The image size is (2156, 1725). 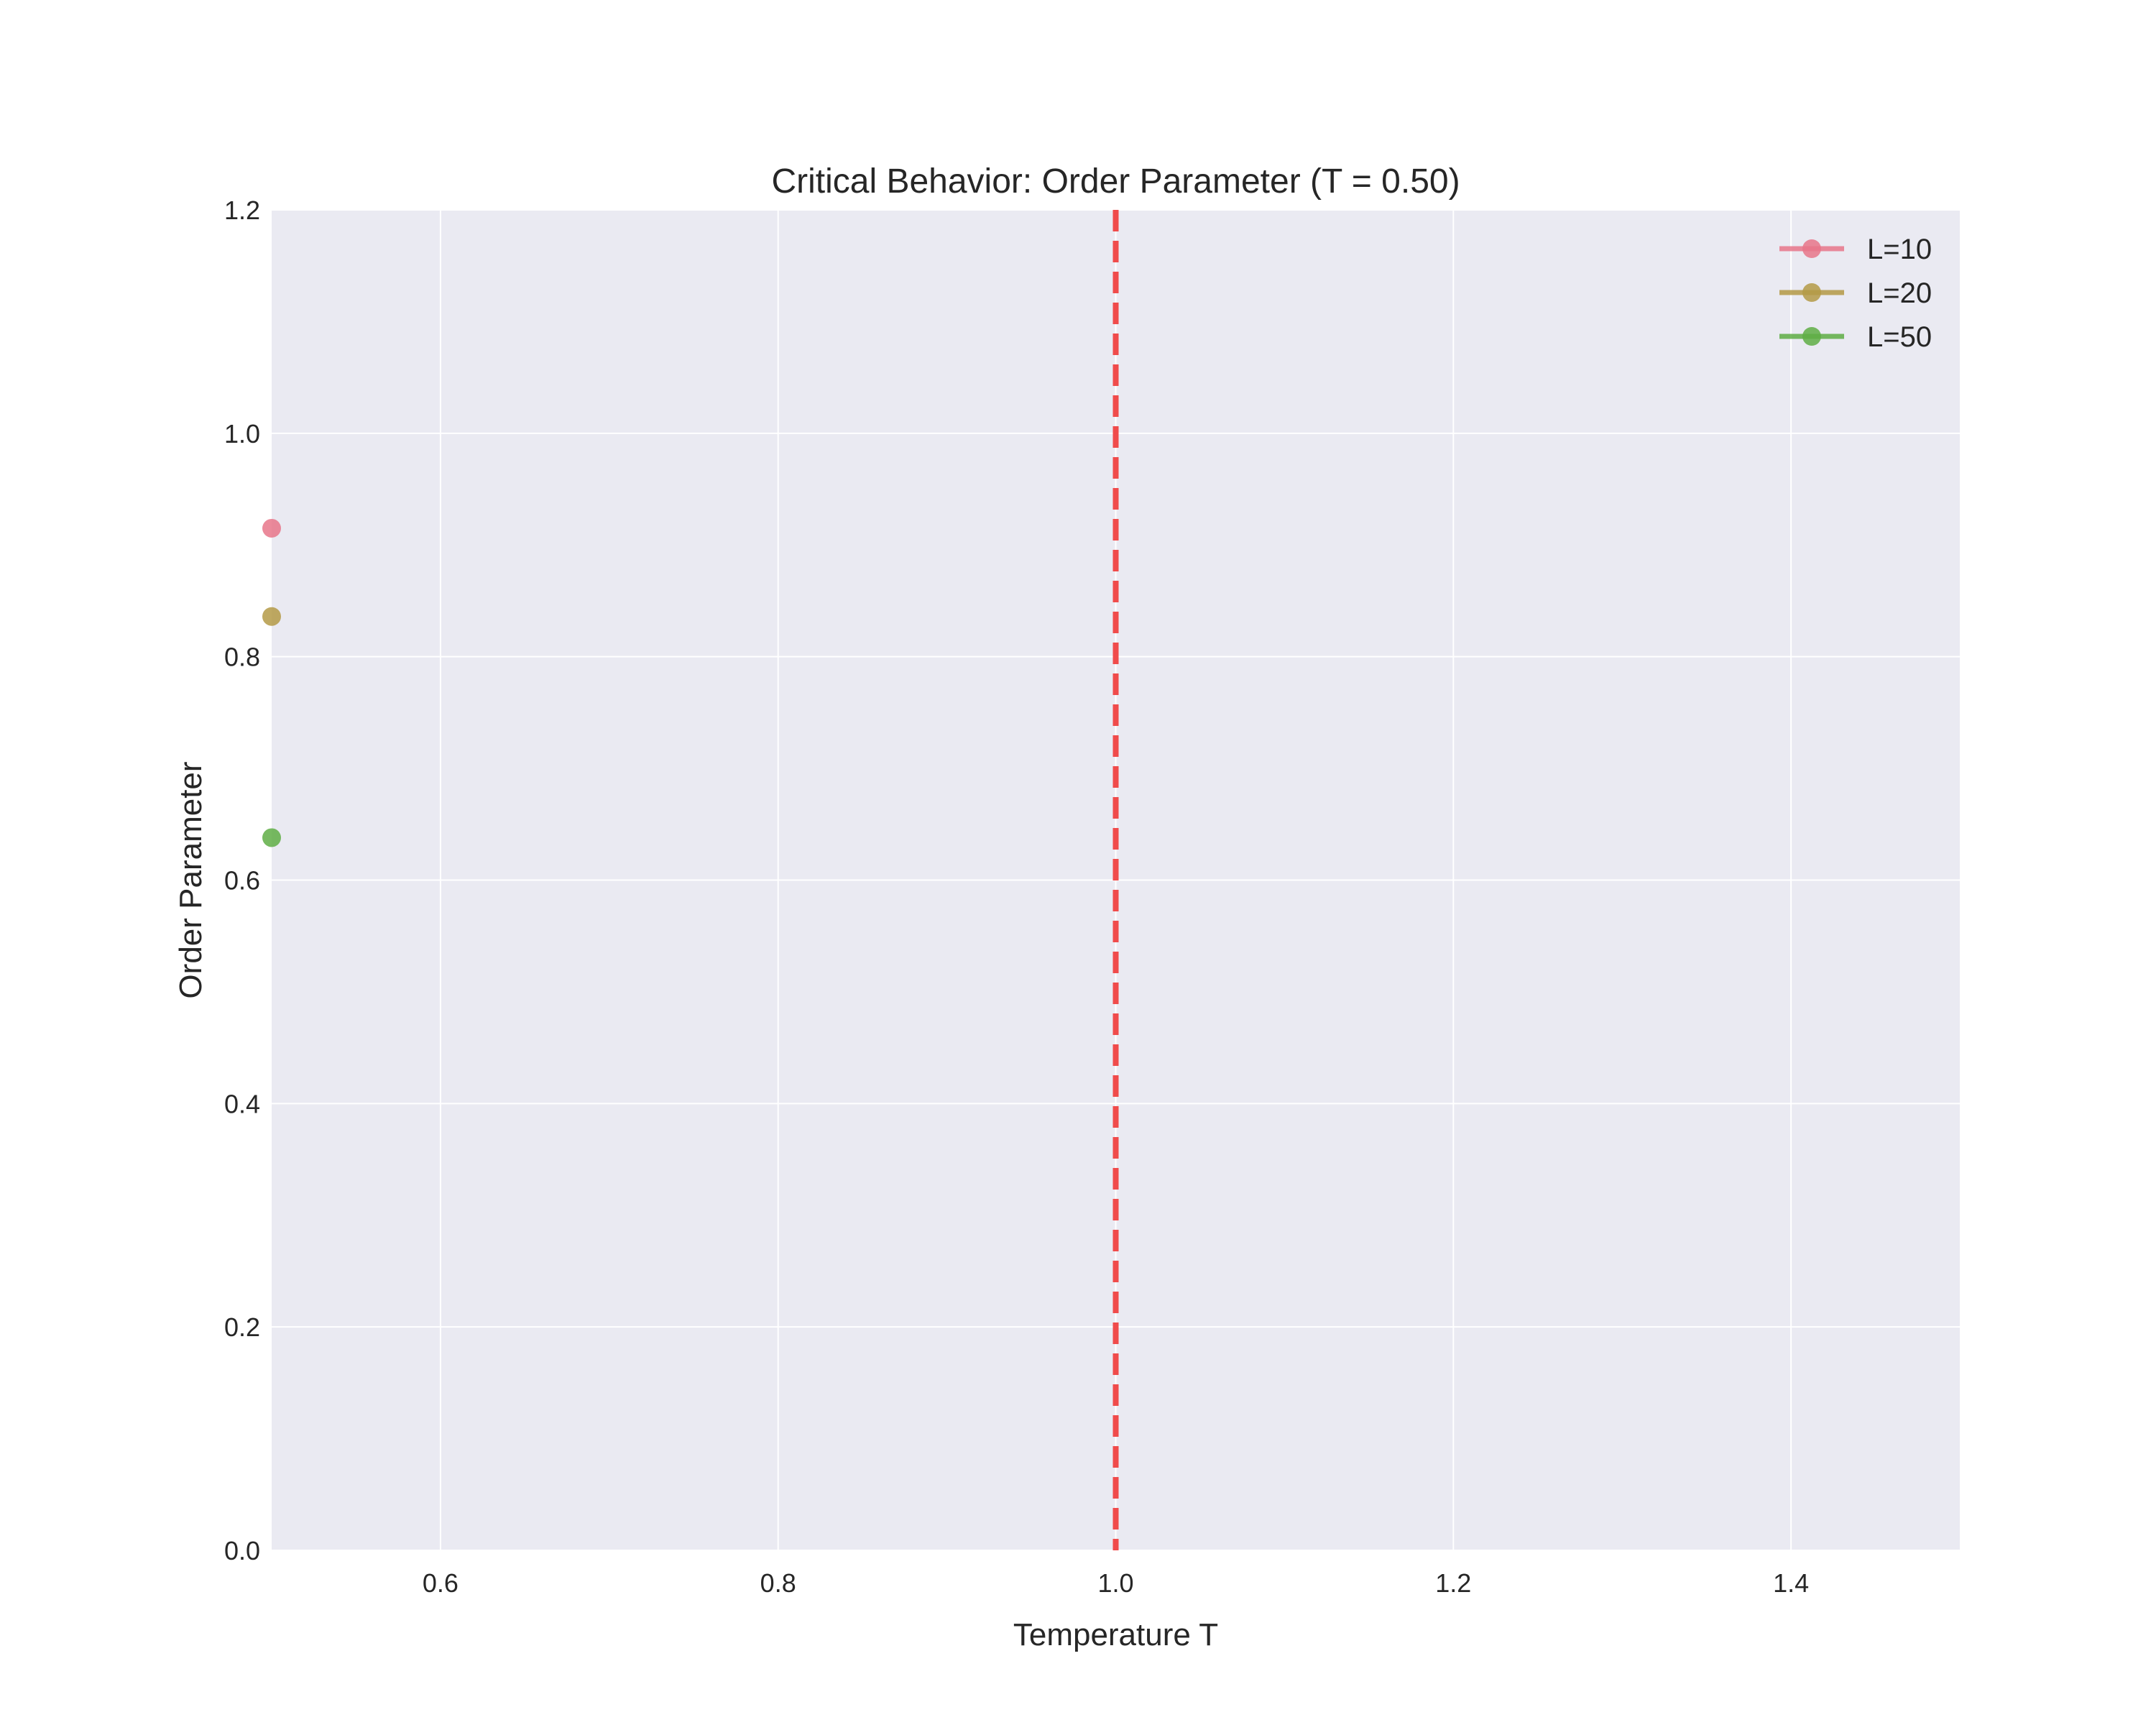 What do you see at coordinates (242, 881) in the screenshot?
I see `y-tick-label: 0.6` at bounding box center [242, 881].